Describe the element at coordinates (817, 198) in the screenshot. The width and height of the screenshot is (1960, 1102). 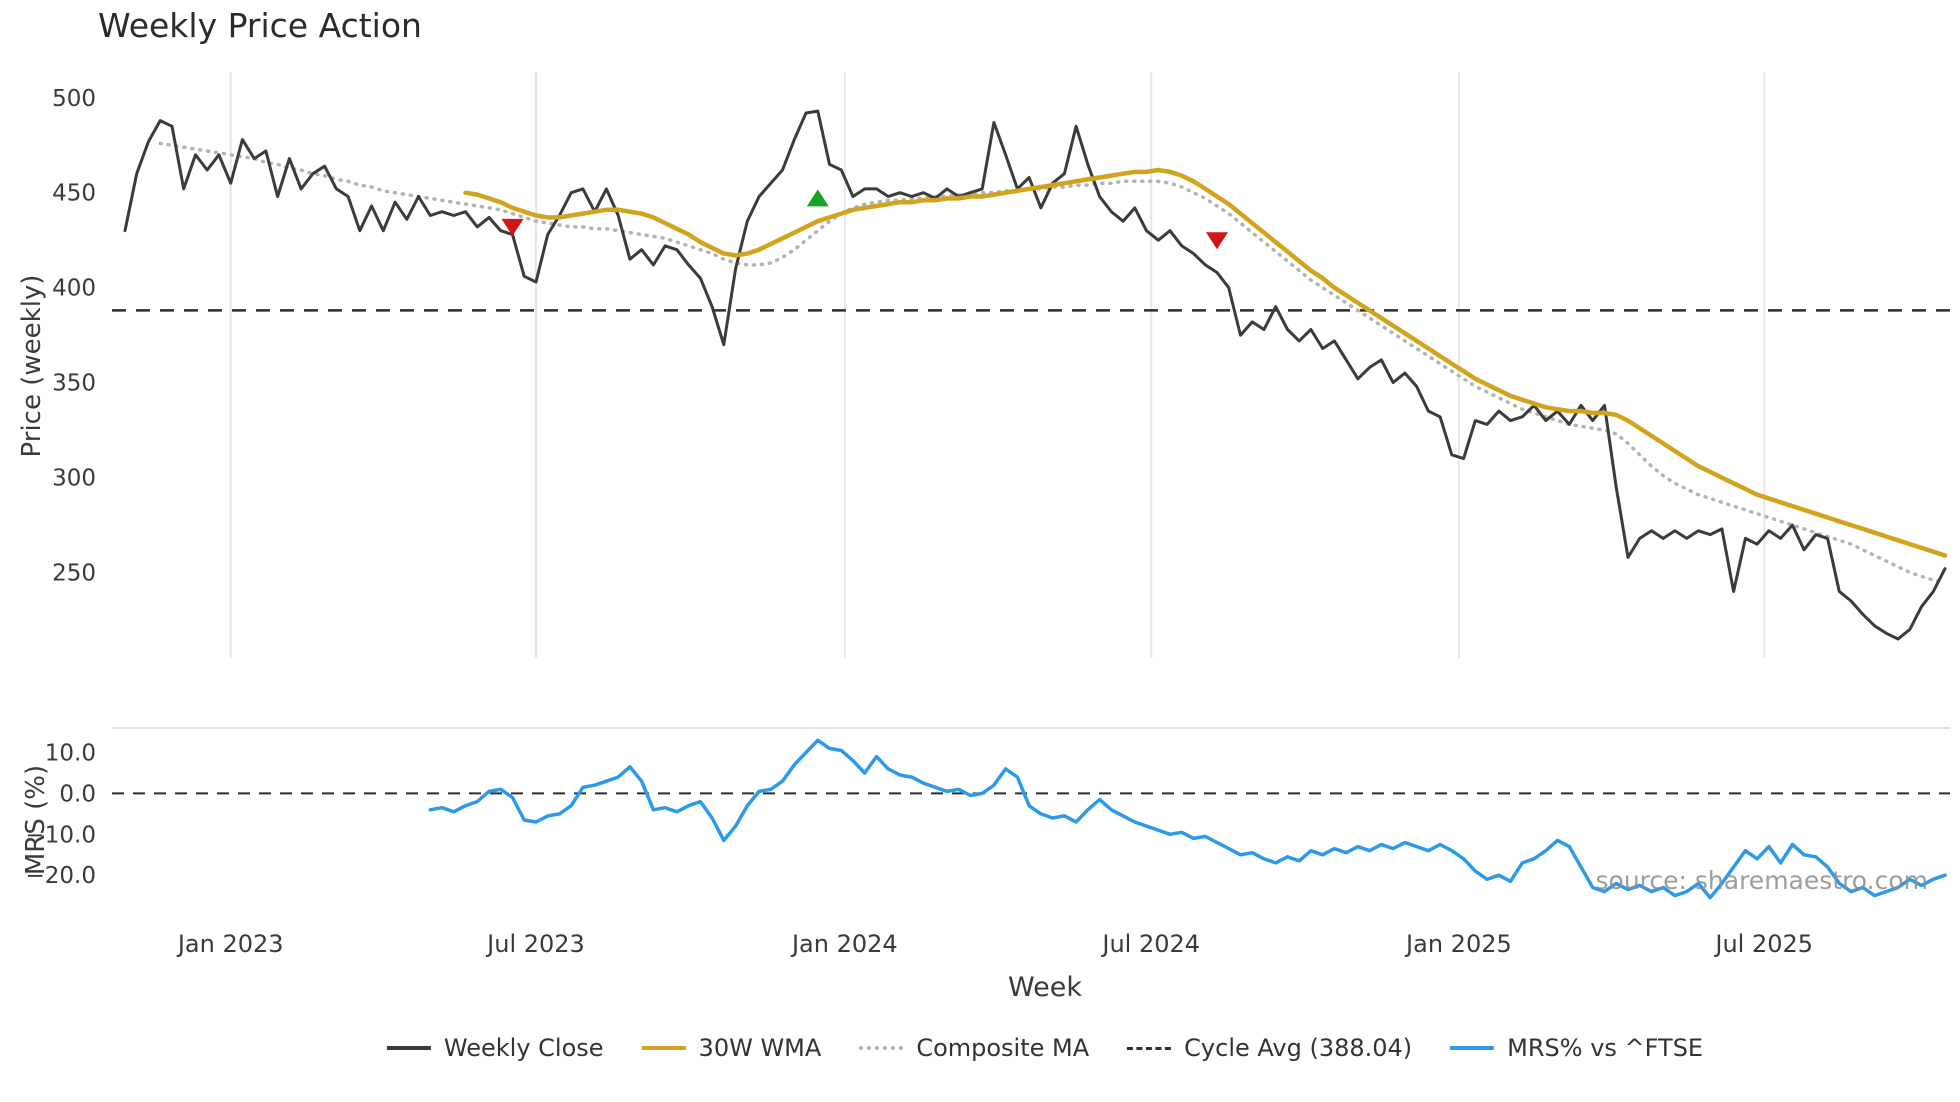
I see `triangle-up-signal-marker` at that location.